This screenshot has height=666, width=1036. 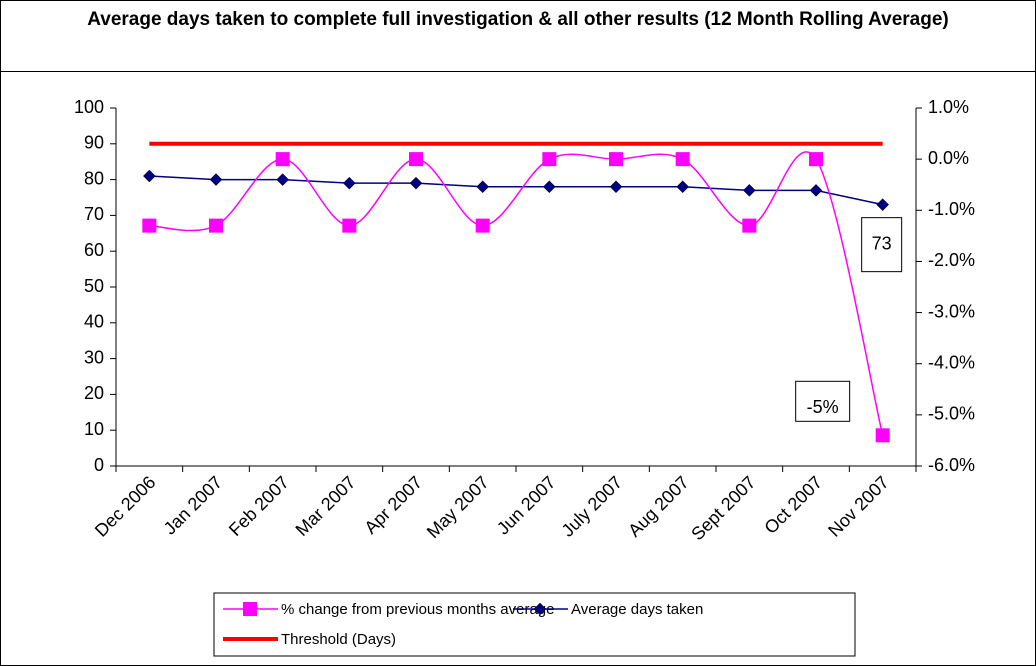 I want to click on x-tick-label: July 2007, so click(x=592, y=506).